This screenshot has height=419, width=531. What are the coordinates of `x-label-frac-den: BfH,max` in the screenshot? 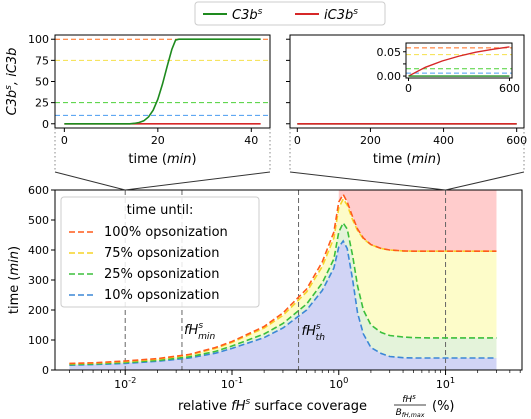 It's located at (410, 413).